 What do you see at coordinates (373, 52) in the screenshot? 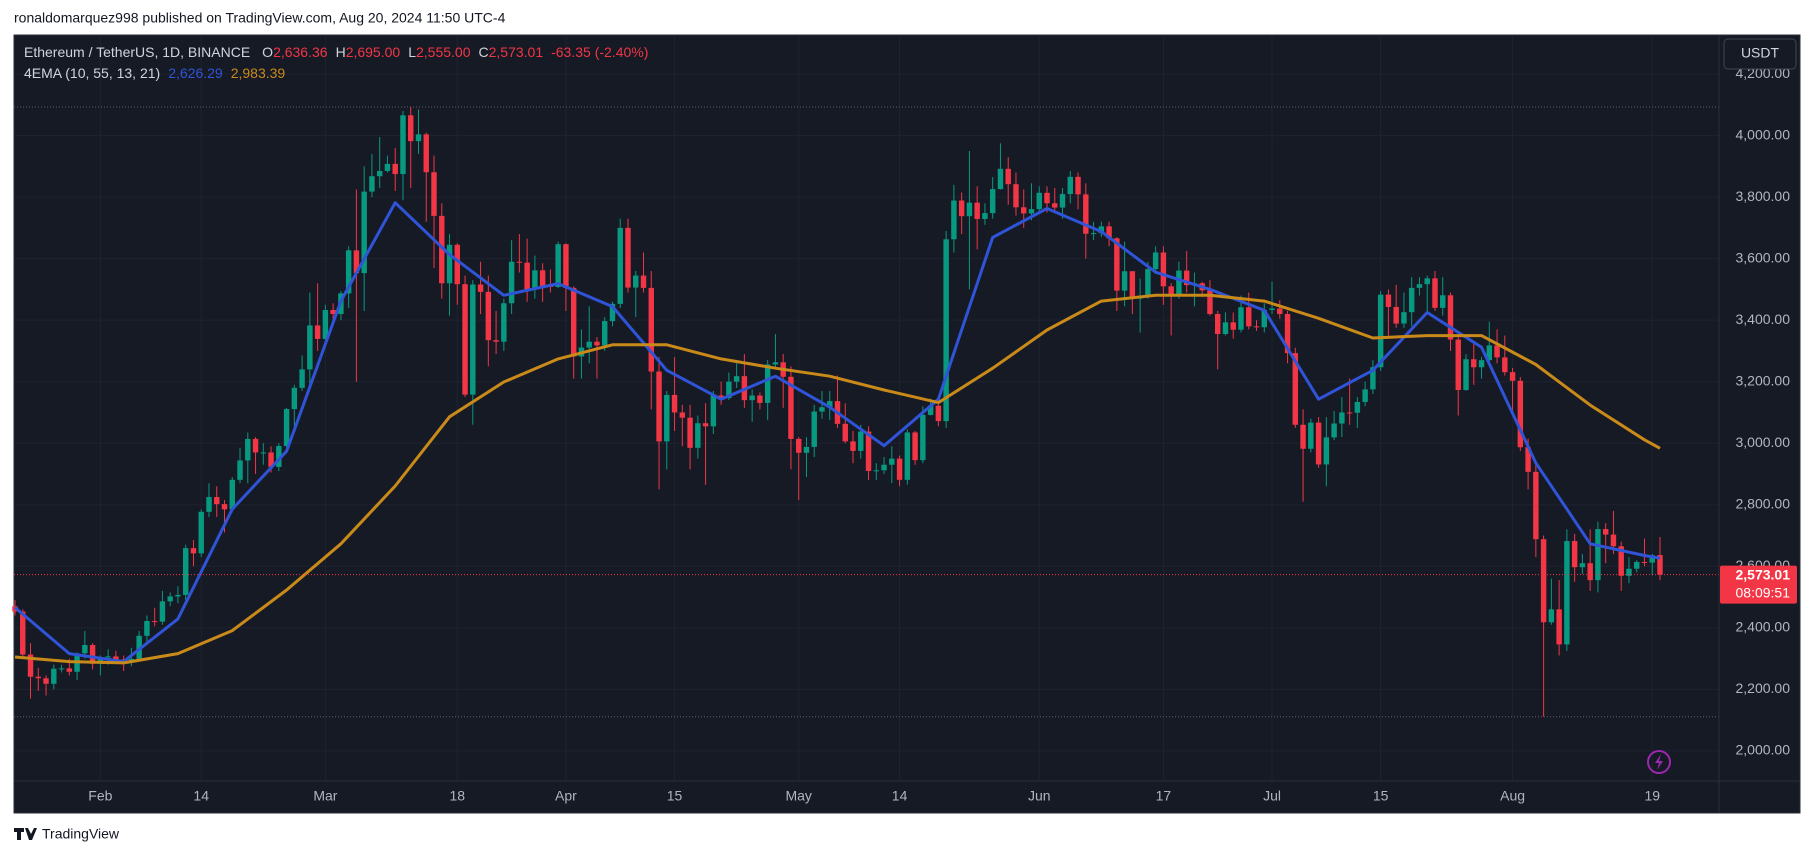
I see `ohlc-value: 2,695.00` at bounding box center [373, 52].